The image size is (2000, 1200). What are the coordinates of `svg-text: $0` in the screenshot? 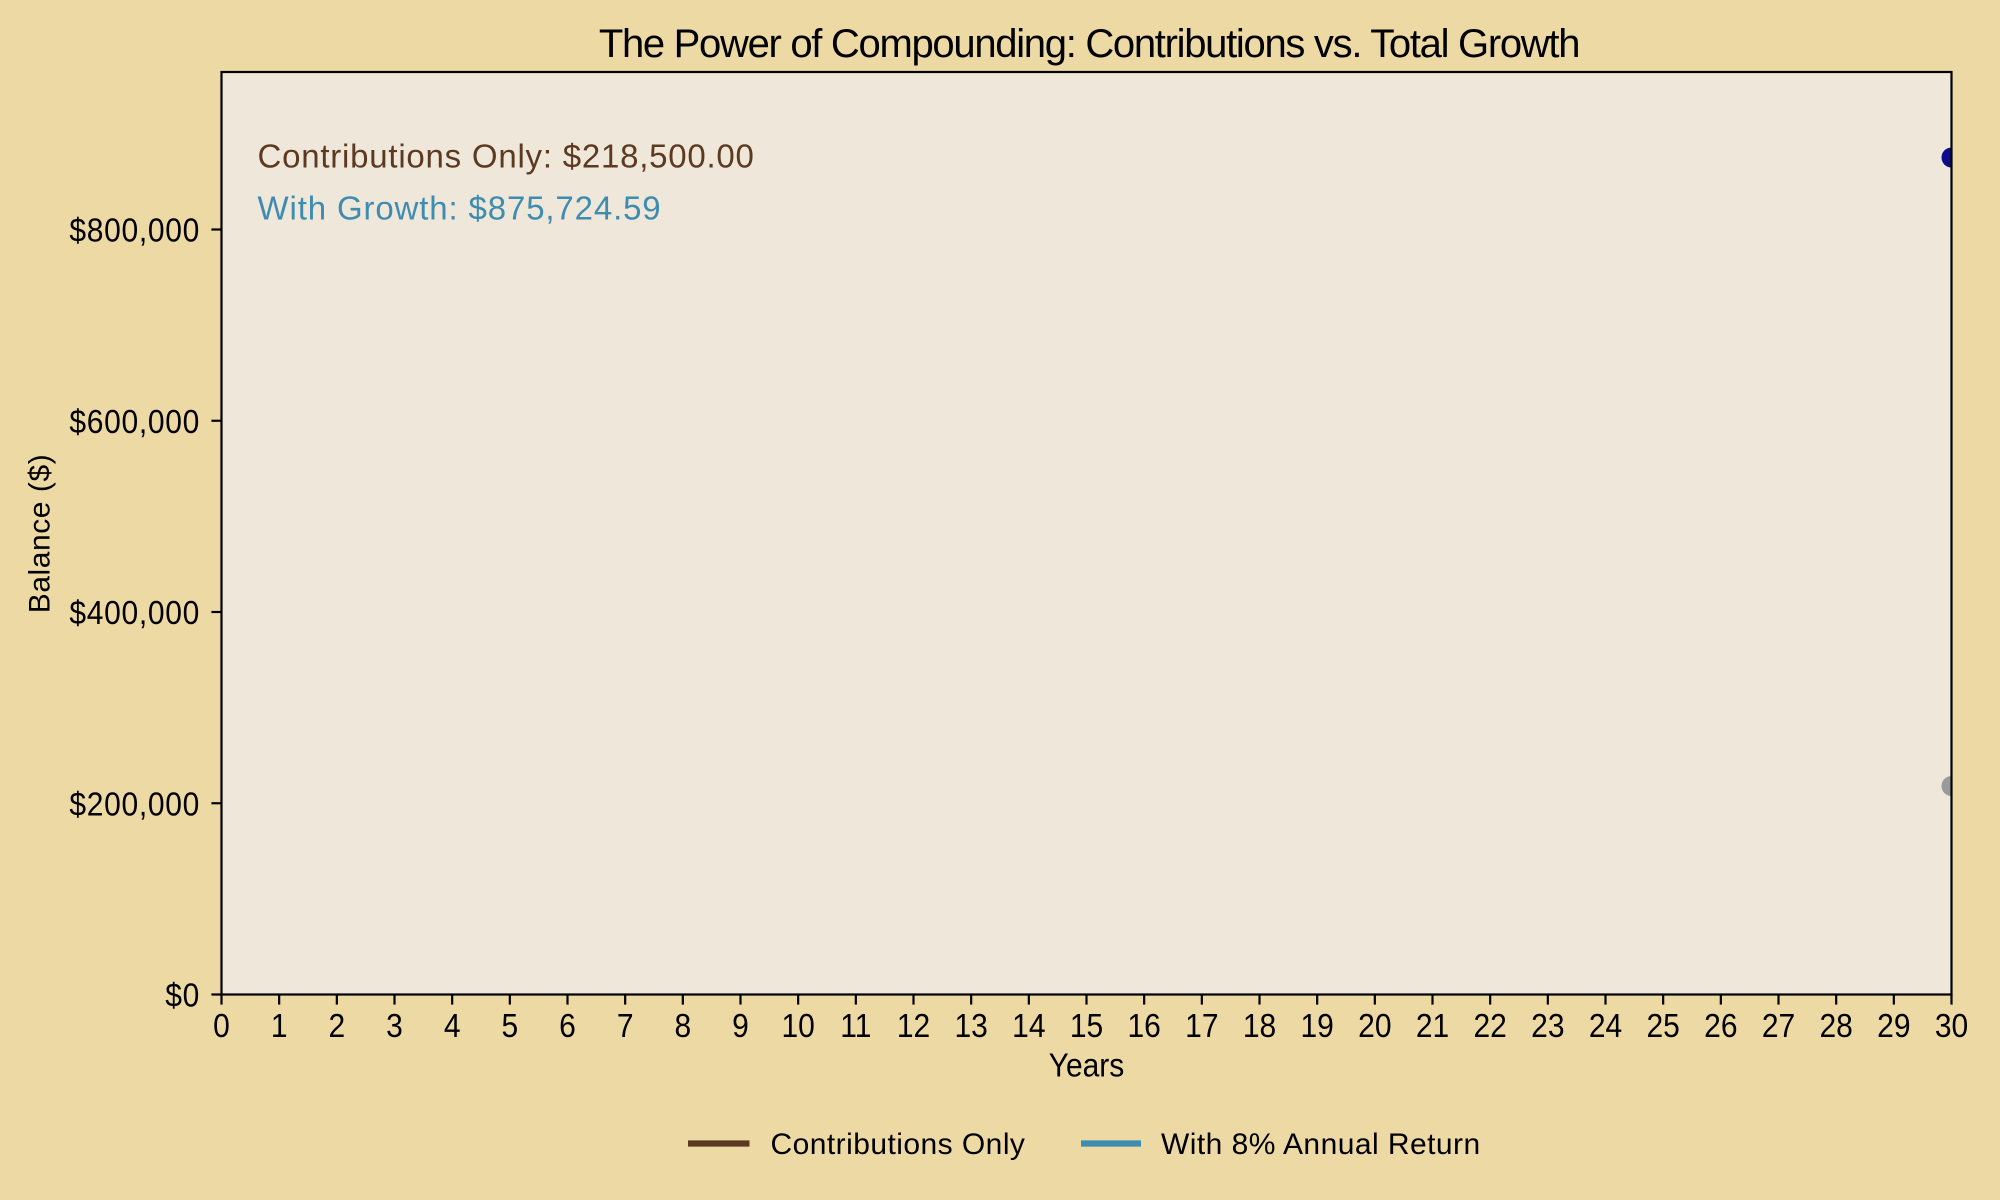 It's located at (182, 995).